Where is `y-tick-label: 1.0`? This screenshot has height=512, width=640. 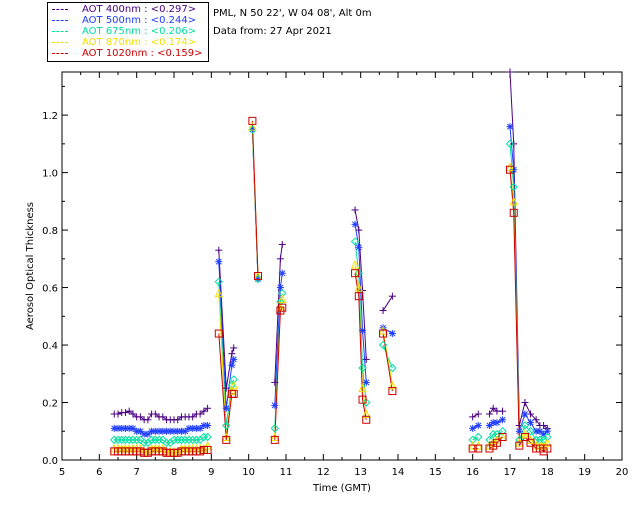 y-tick-label: 1.0 is located at coordinates (50, 174).